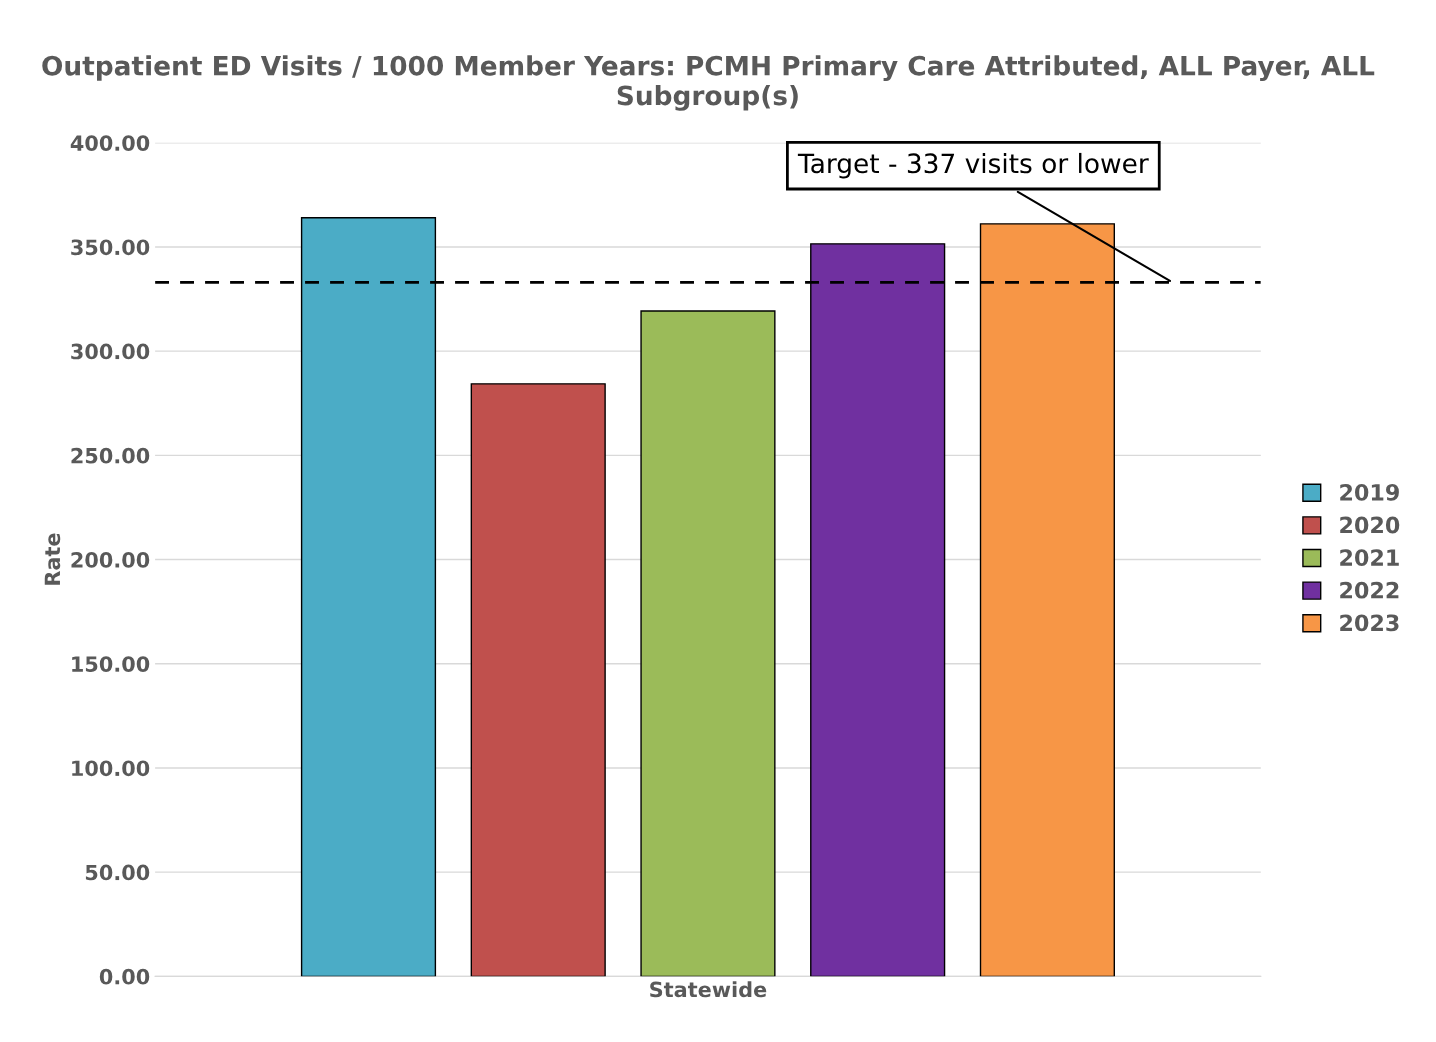 The height and width of the screenshot is (1042, 1436). I want to click on y-tick-label: 400.00, so click(110, 143).